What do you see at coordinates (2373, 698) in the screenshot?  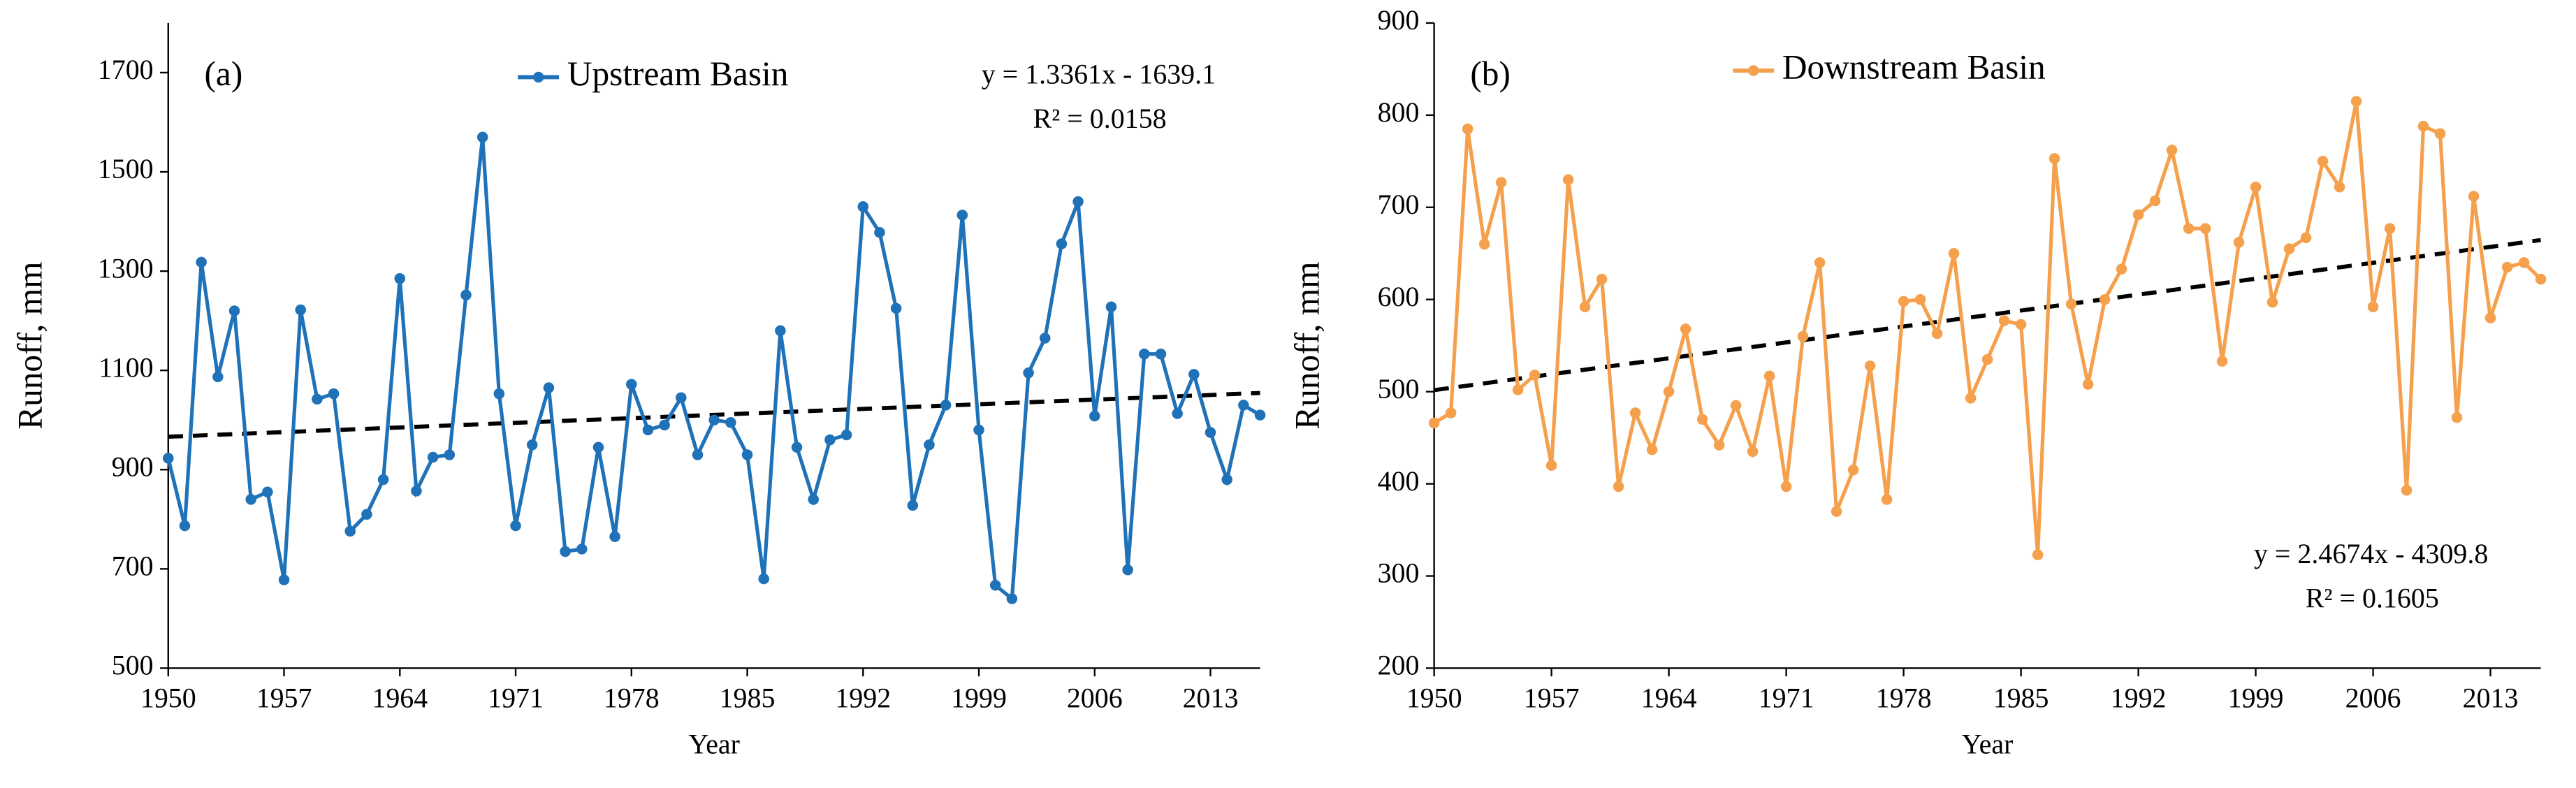 I see `x-tick-label: 2006` at bounding box center [2373, 698].